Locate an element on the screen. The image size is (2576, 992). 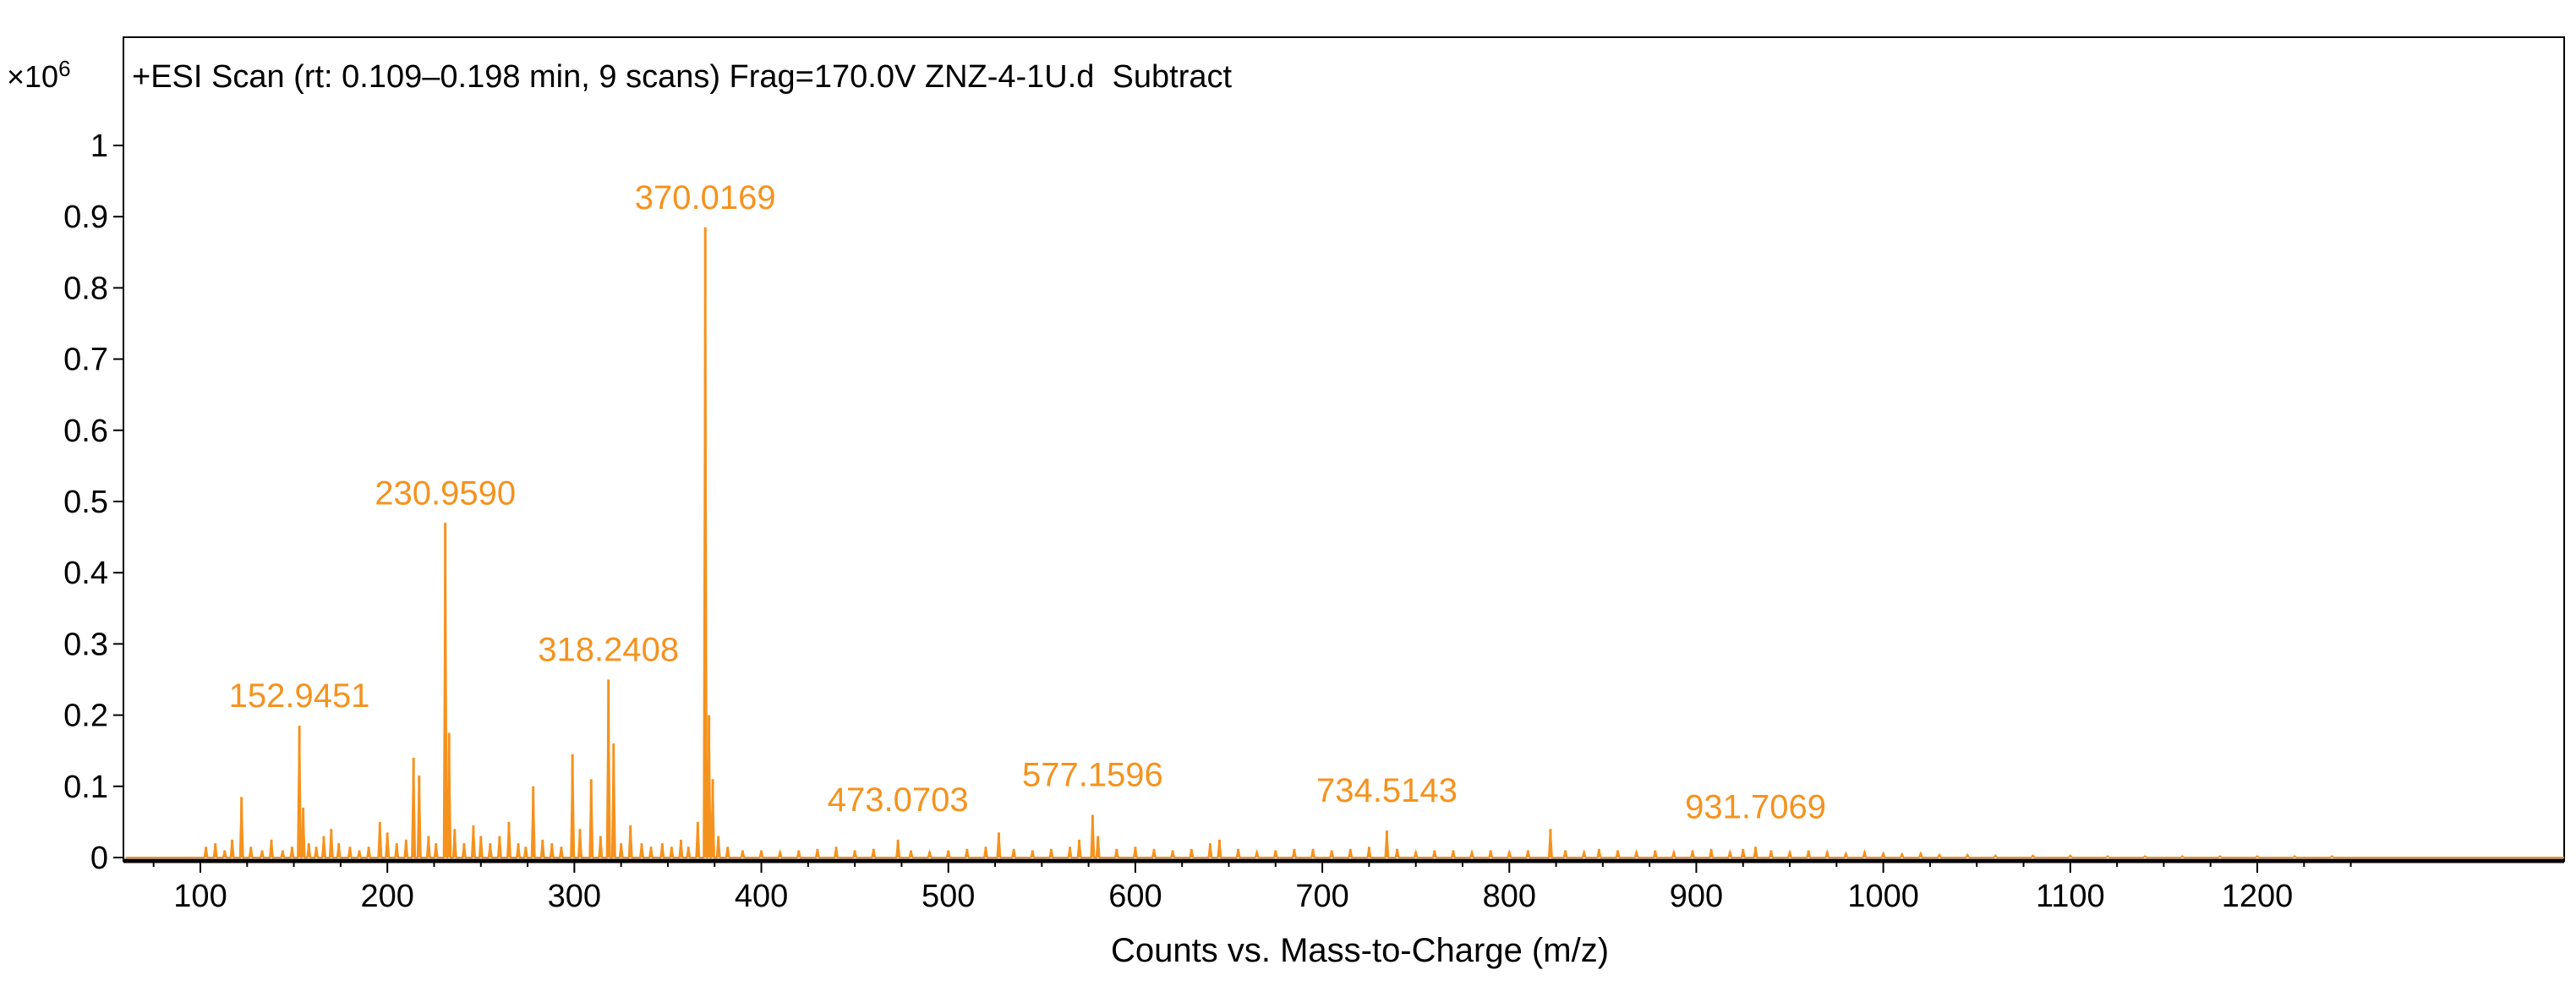
peak-label: 734.5143 is located at coordinates (1387, 790).